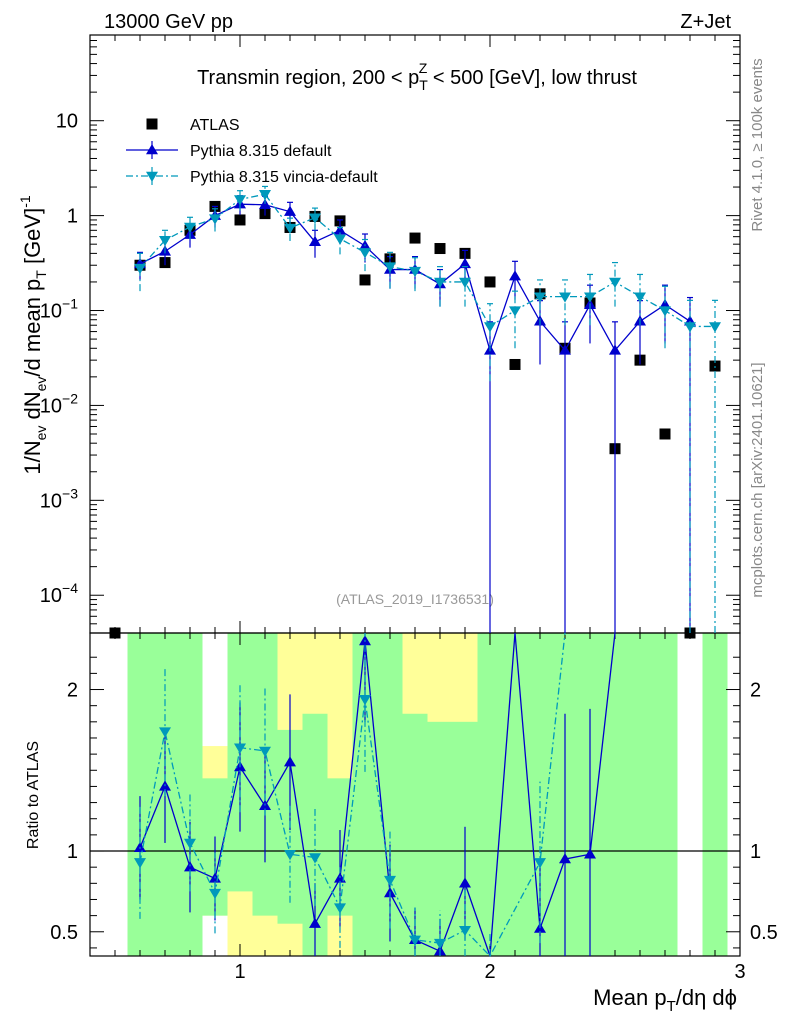 The width and height of the screenshot is (786, 1024). What do you see at coordinates (261, 151) in the screenshot?
I see `legend-label-1: Pythia 8.315 default` at bounding box center [261, 151].